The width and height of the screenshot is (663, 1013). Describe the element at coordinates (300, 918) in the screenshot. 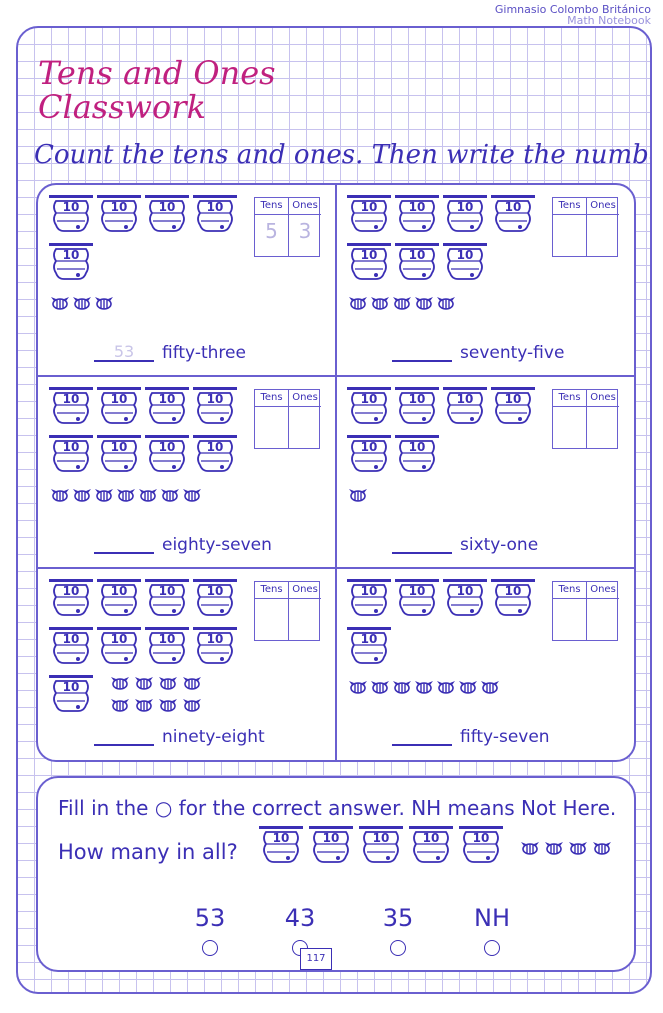

I see `answer-option-label: 43` at that location.